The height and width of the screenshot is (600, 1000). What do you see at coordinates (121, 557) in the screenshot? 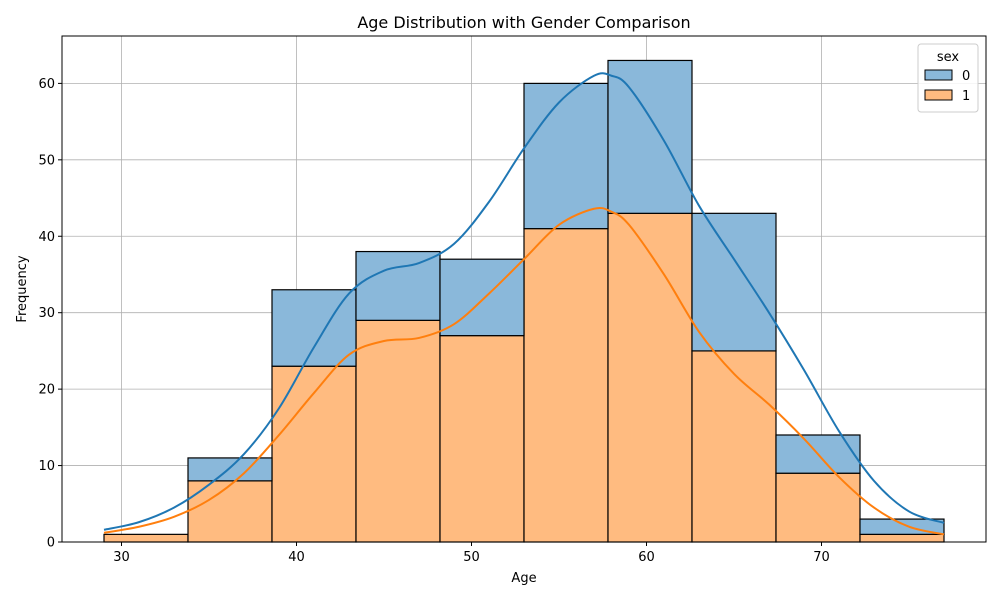
I see `x-tick-label: 30` at bounding box center [121, 557].